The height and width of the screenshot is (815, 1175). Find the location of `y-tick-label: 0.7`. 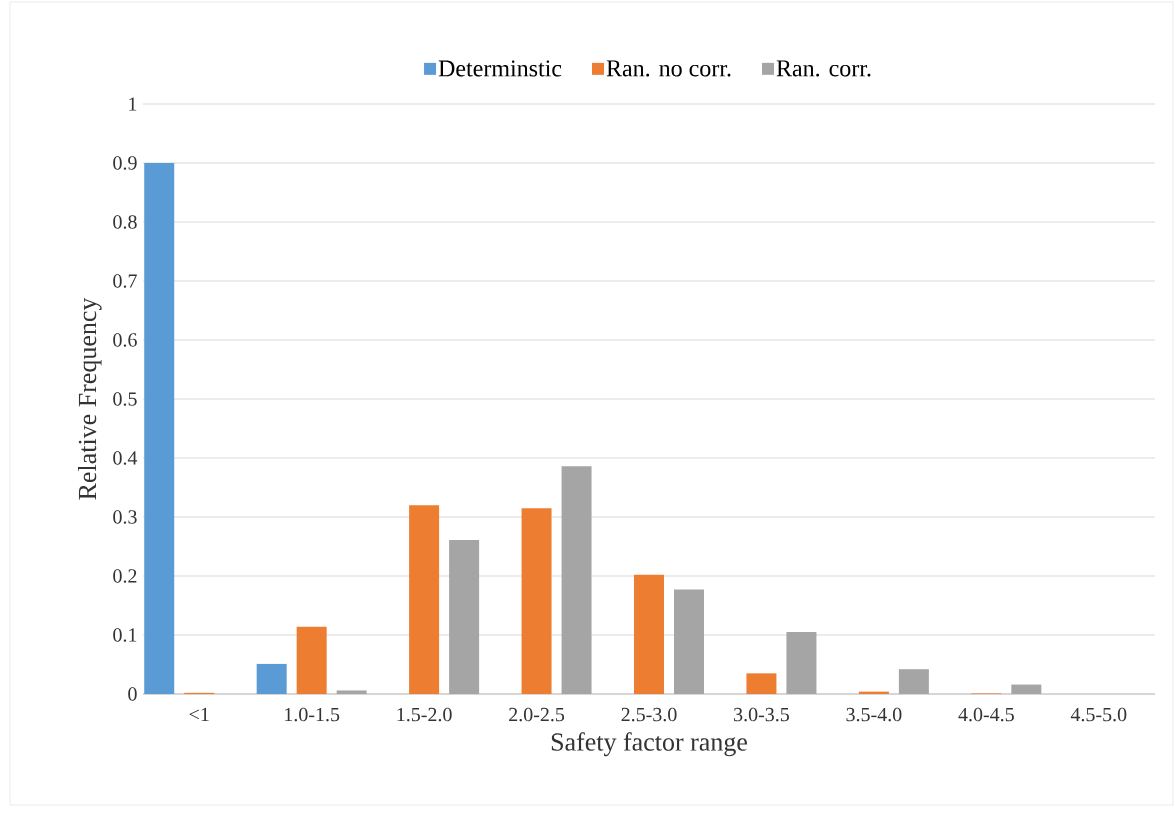

y-tick-label: 0.7 is located at coordinates (125, 281).